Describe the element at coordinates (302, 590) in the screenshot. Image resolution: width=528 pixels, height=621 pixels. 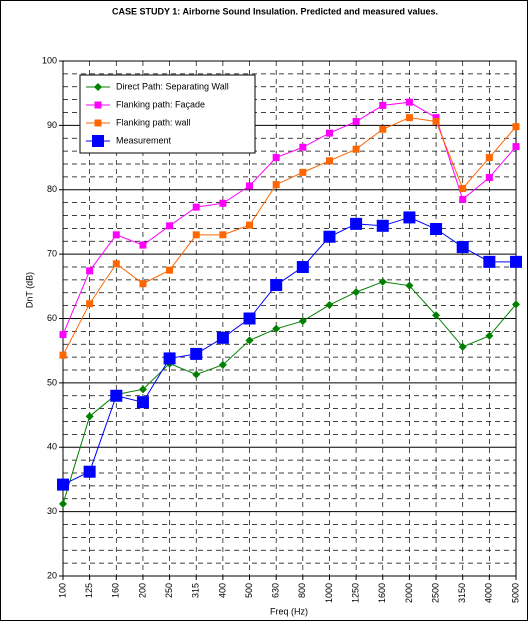
I see `x-tick-label: 800` at that location.